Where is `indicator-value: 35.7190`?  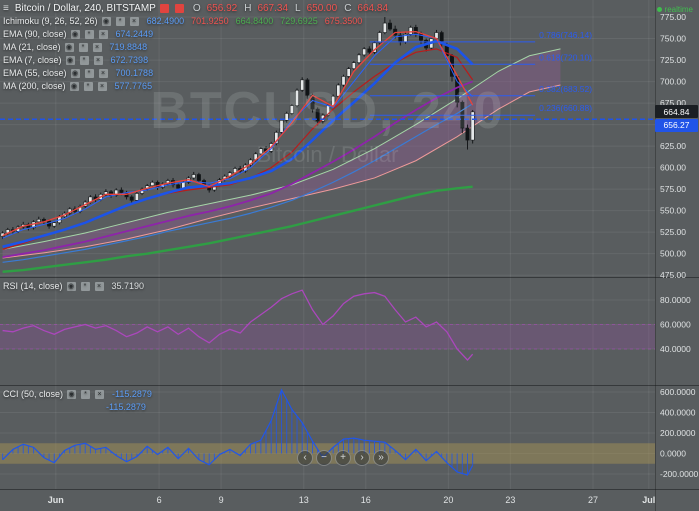 indicator-value: 35.7190 is located at coordinates (128, 286).